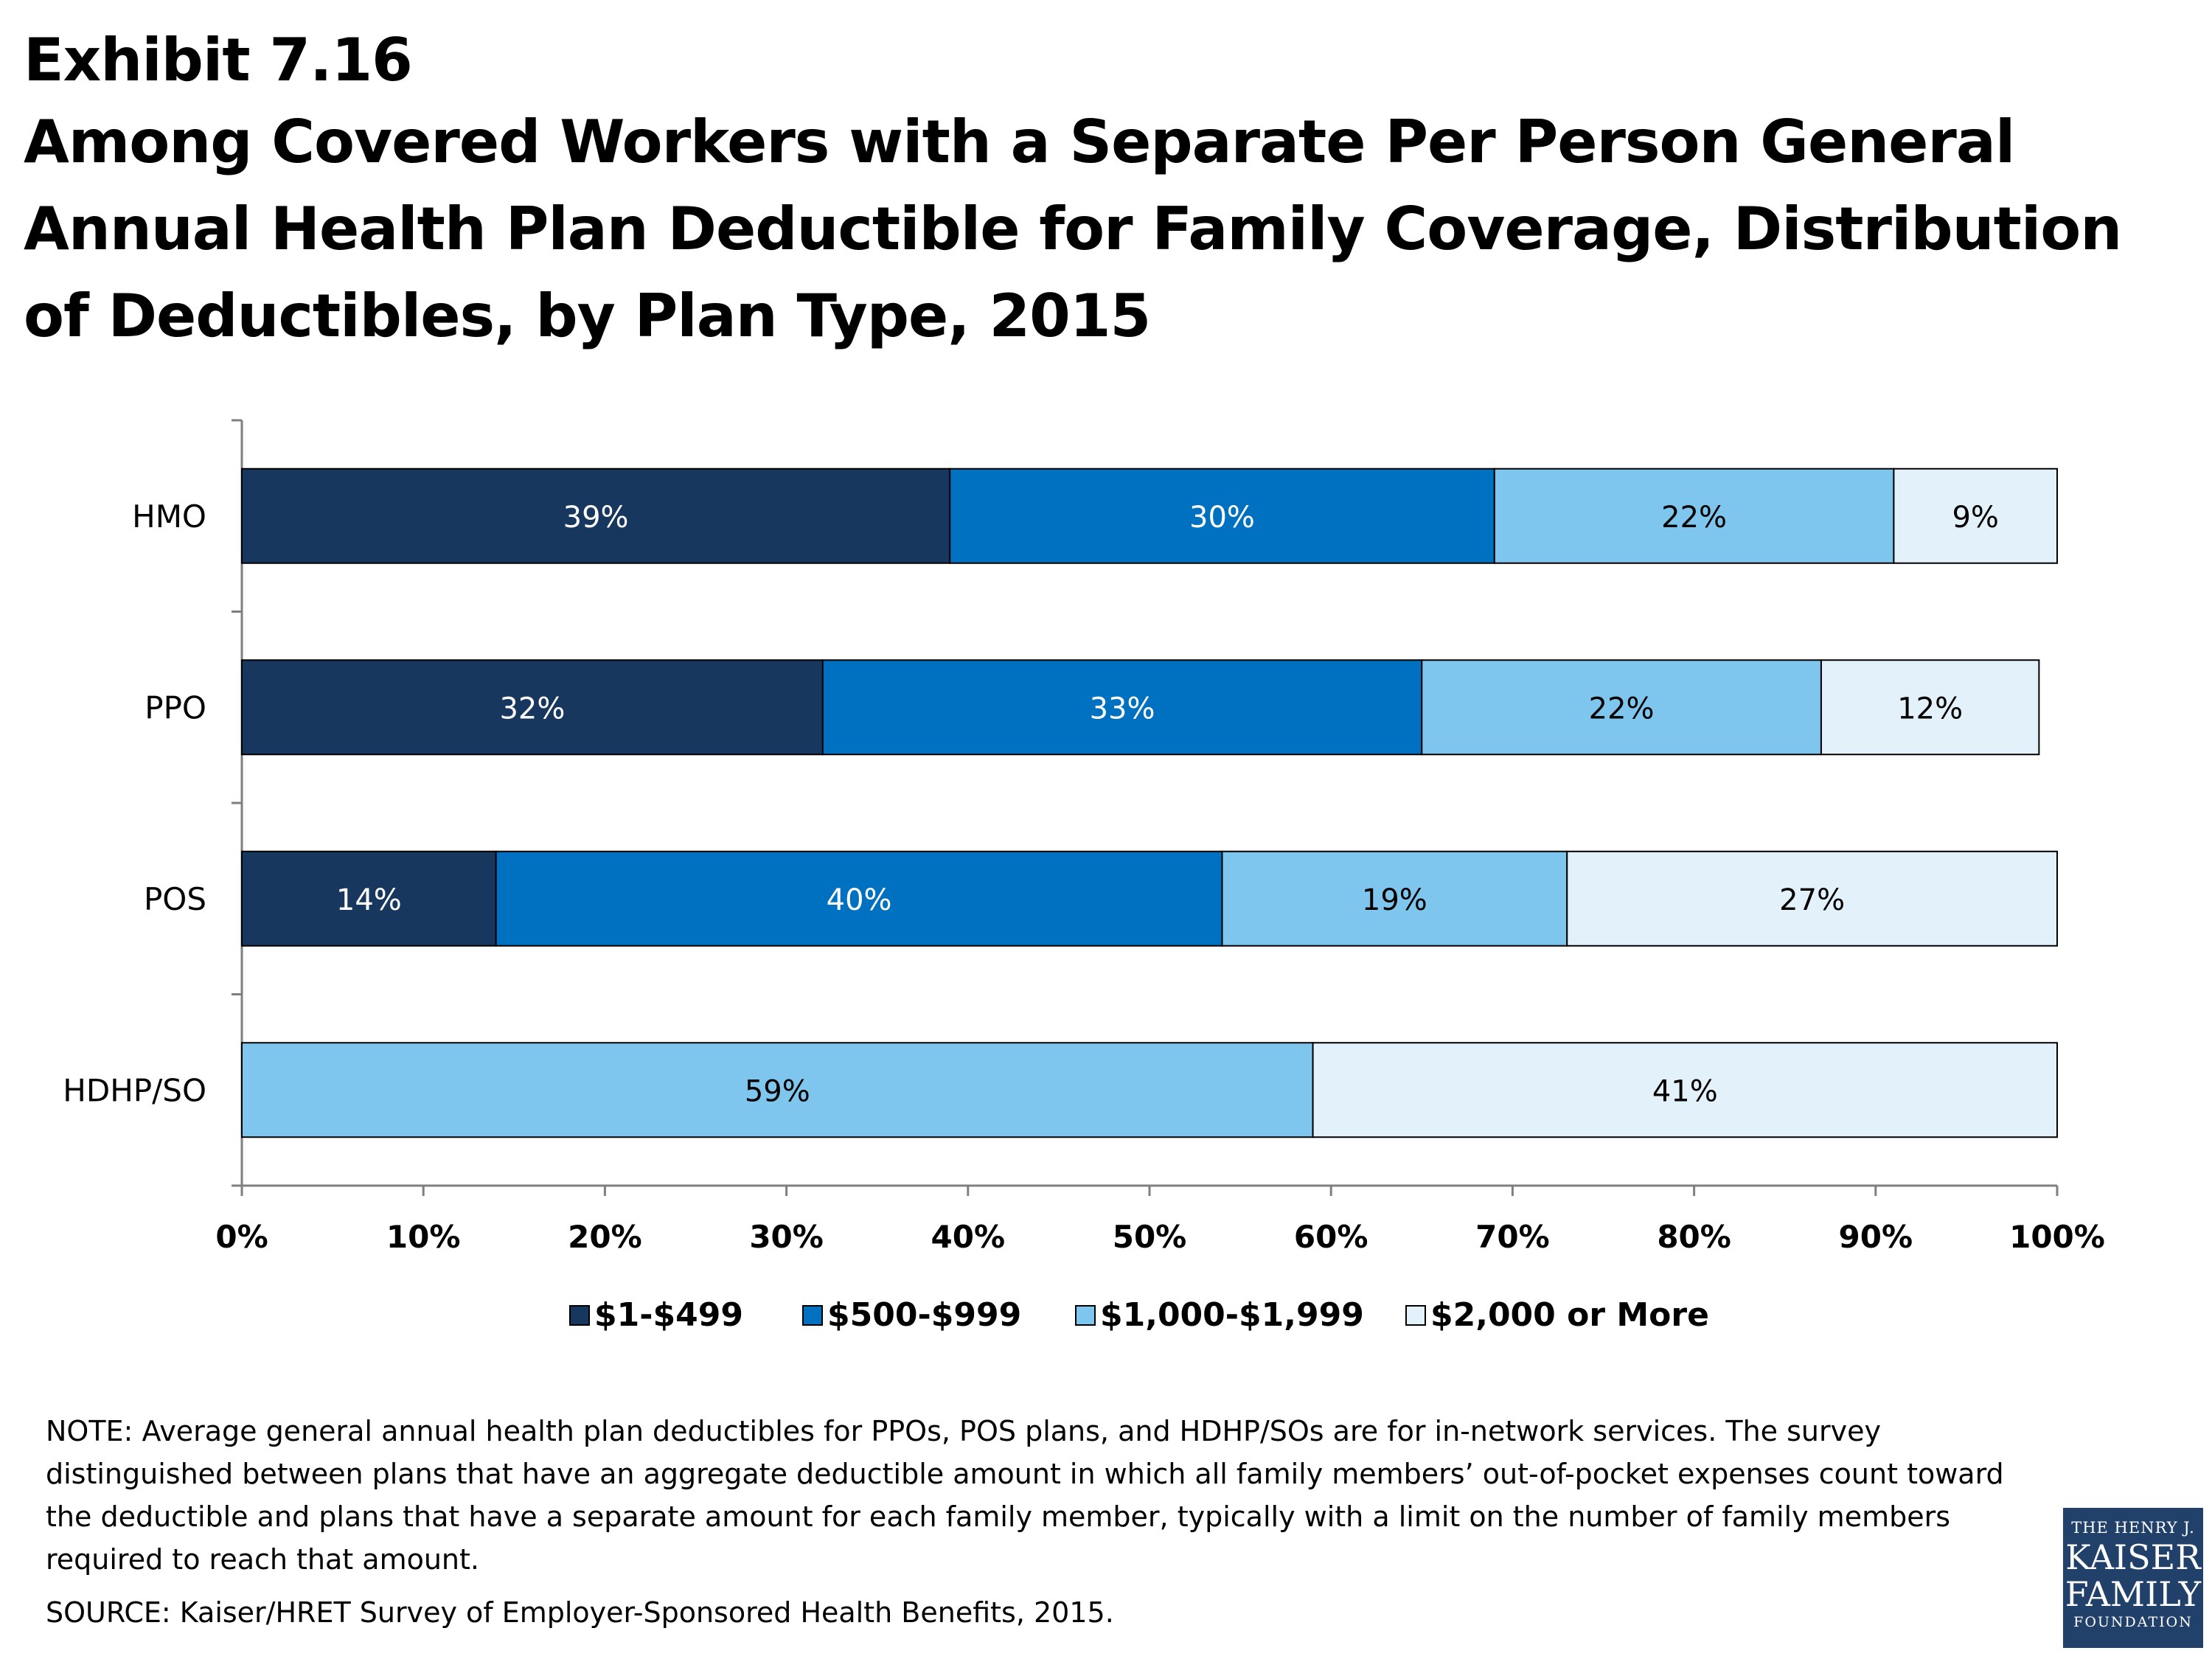 The image size is (2212, 1659). I want to click on x-tick-label: 50%, so click(1150, 1237).